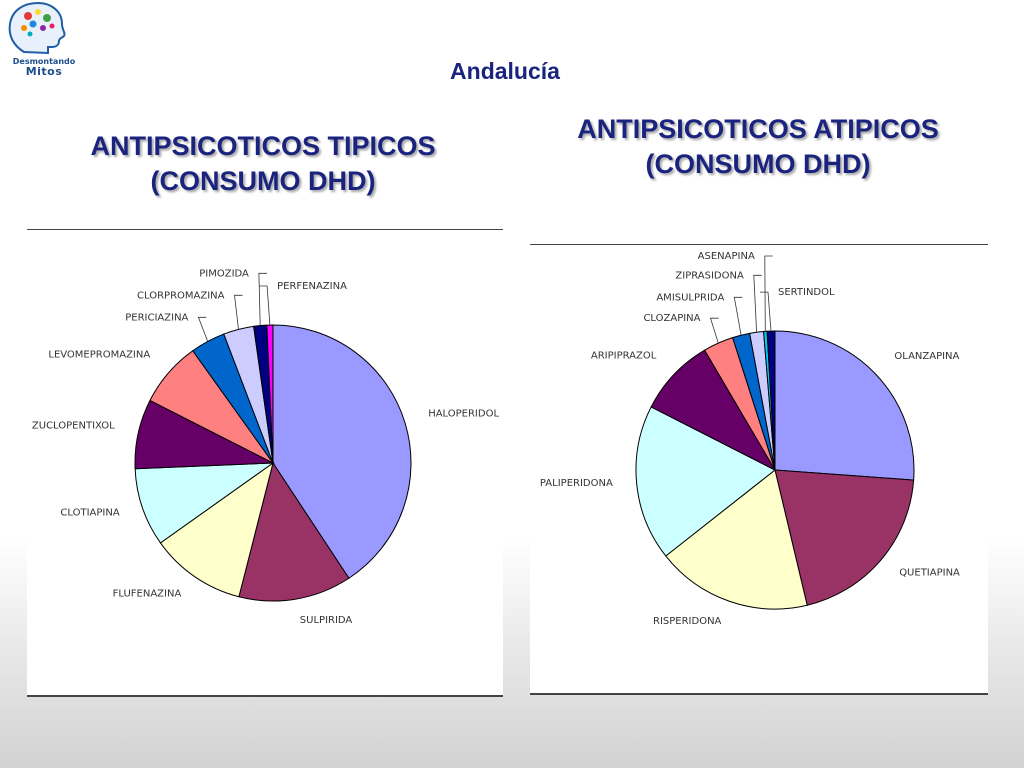 This screenshot has height=768, width=1024. I want to click on pie-label-clozapina: CLOZAPINA, so click(671, 318).